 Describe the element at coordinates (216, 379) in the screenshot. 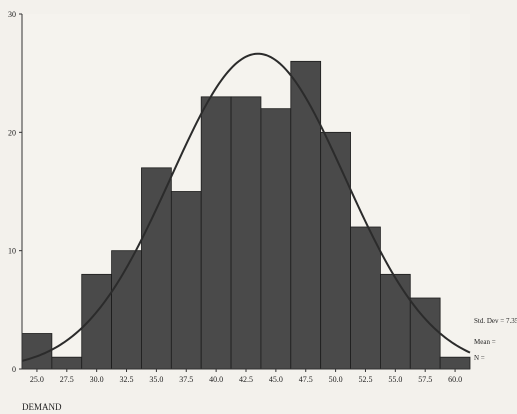

I see `x-tick-label: 40.0` at that location.